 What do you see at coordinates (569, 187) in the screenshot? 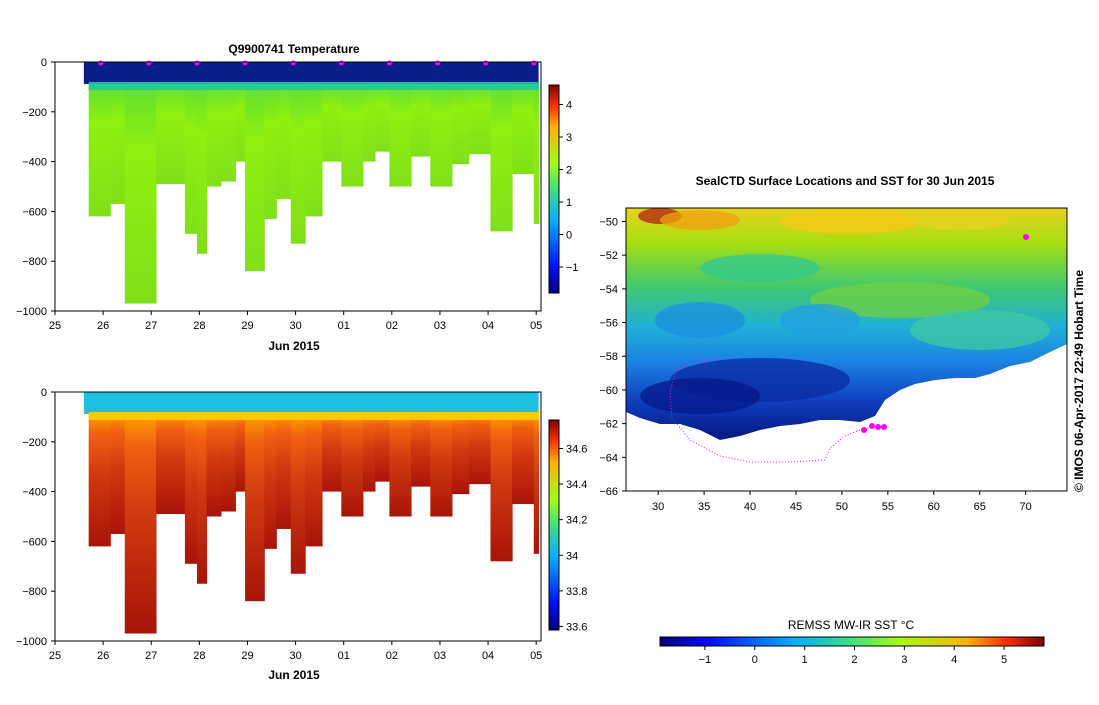
I see `temperature-colorbar-ticks: 4 3 2 1 0 −1` at bounding box center [569, 187].